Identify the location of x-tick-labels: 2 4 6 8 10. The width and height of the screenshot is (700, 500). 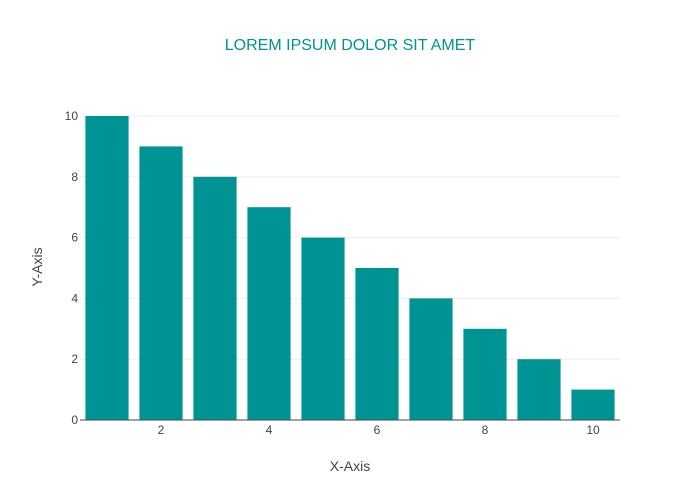
(379, 430).